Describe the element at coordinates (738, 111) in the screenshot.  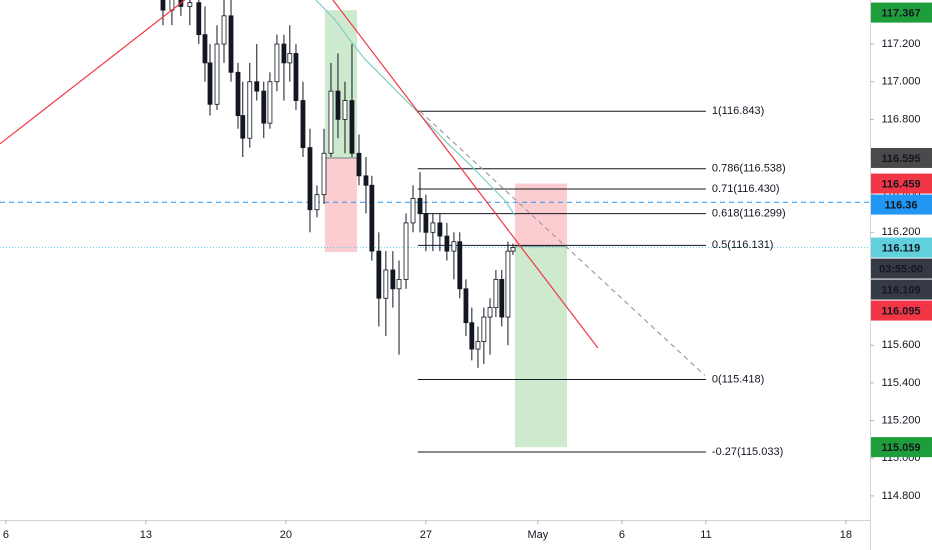
I see `fib-label: 1(116.843)` at that location.